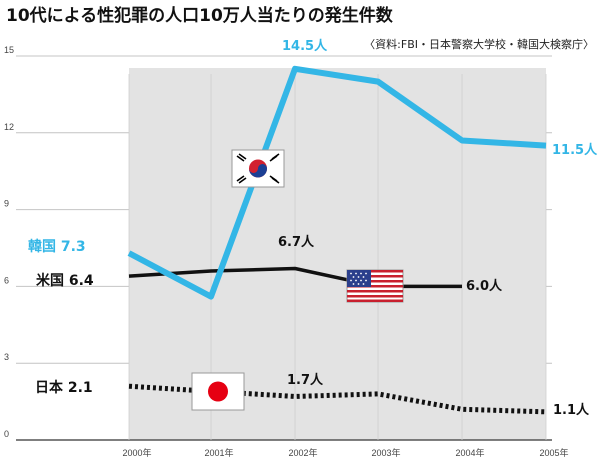  What do you see at coordinates (6, 434) in the screenshot?
I see `y-tick-label: 0` at bounding box center [6, 434].